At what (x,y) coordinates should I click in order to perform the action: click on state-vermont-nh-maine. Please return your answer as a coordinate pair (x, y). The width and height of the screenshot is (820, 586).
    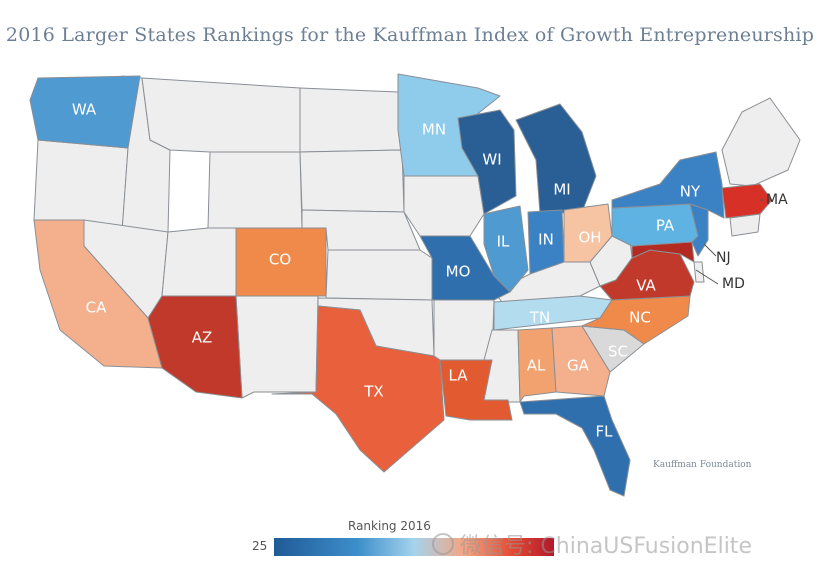
    Looking at the image, I should click on (761, 142).